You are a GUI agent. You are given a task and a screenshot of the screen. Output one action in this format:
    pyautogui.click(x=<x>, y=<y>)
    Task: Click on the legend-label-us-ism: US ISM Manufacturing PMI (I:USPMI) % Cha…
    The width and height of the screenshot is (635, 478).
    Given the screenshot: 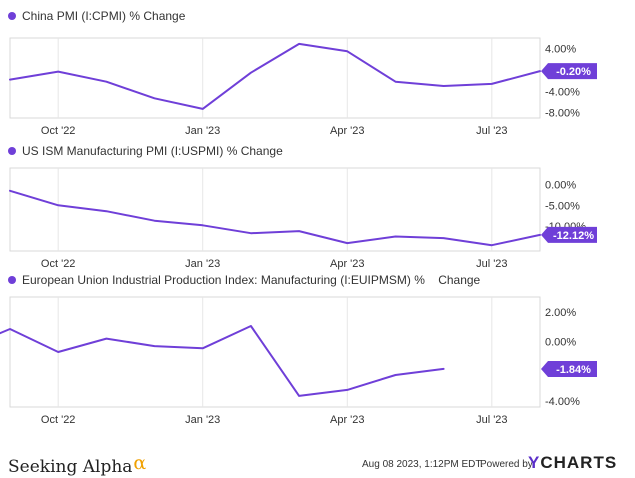 What is the action you would take?
    pyautogui.click(x=152, y=151)
    